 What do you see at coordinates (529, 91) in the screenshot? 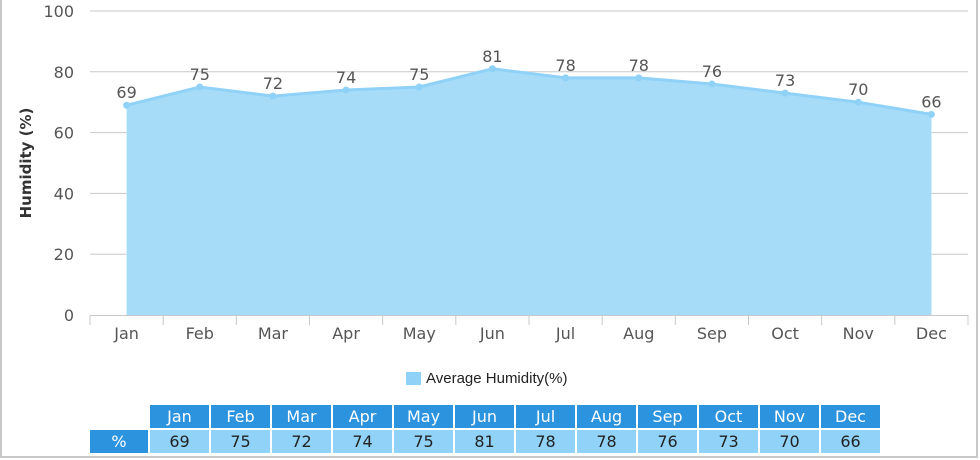
I see `series-line` at bounding box center [529, 91].